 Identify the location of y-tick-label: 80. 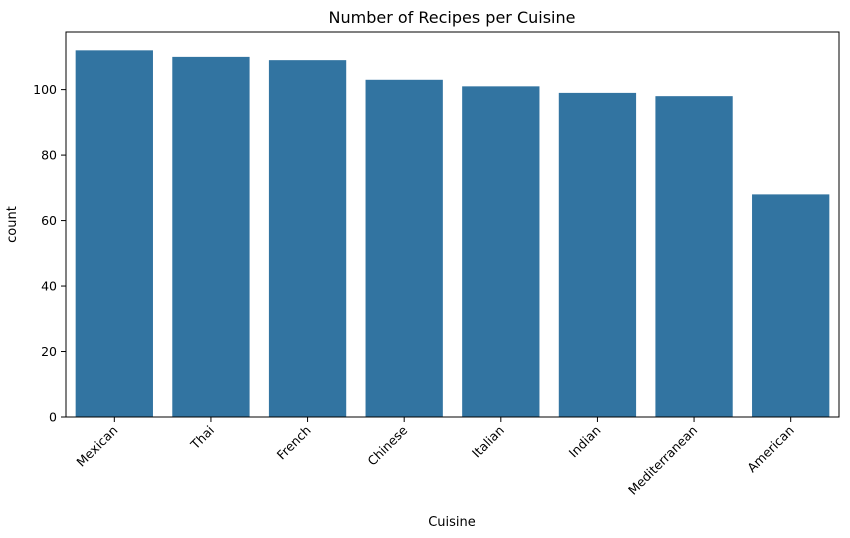
(49, 155).